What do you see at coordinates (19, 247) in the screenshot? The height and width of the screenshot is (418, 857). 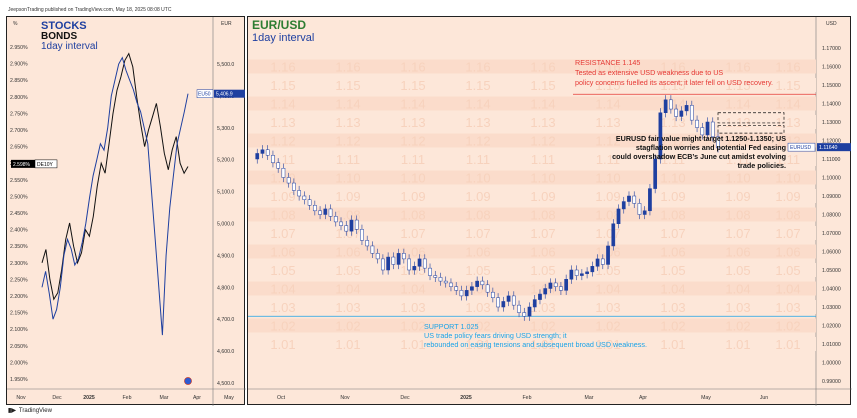 I see `left-tick-label: 2.350%` at bounding box center [19, 247].